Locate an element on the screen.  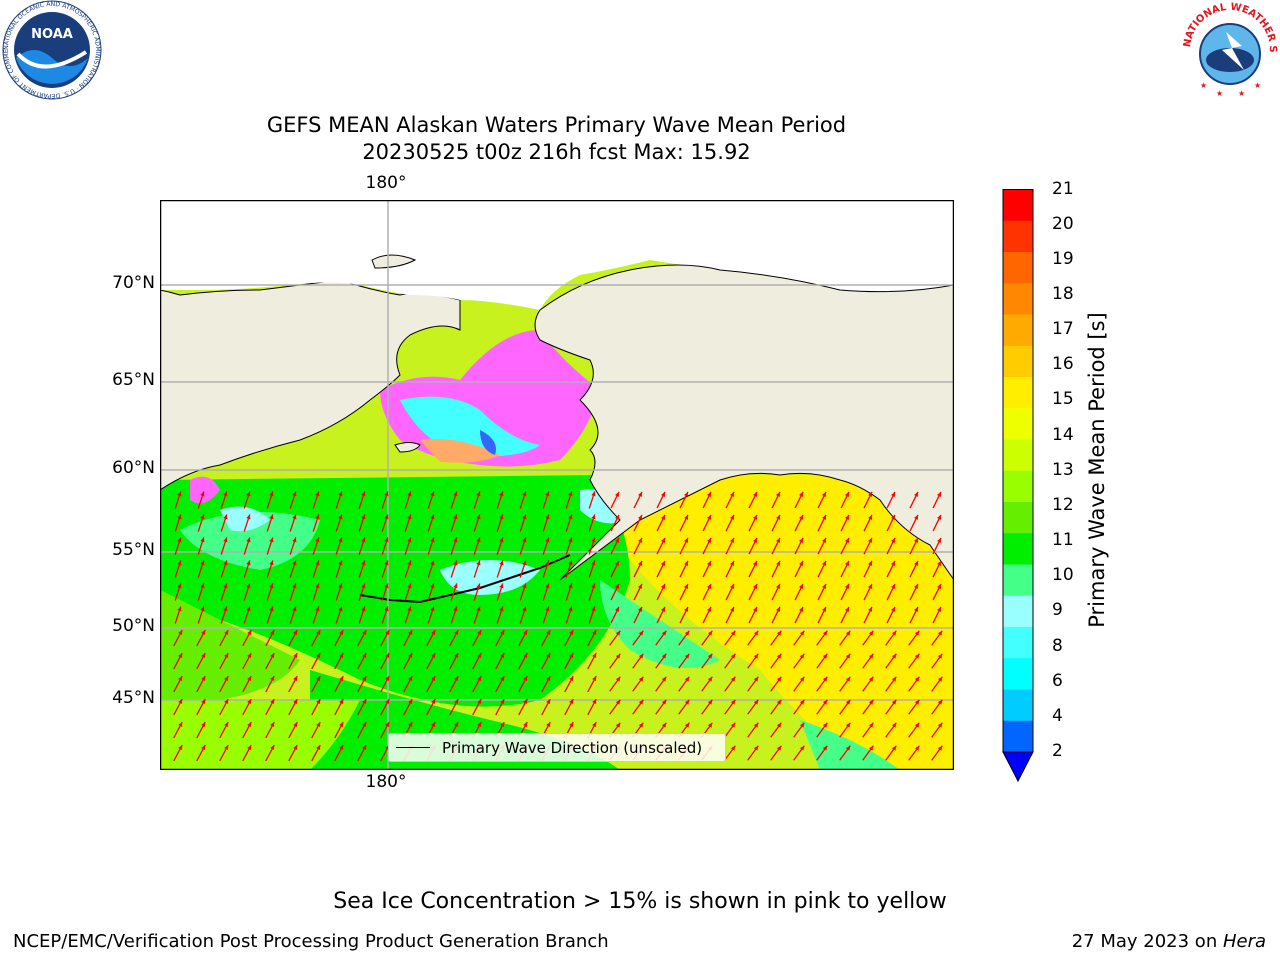
lat-label-60n: 60°N is located at coordinates (133, 468).